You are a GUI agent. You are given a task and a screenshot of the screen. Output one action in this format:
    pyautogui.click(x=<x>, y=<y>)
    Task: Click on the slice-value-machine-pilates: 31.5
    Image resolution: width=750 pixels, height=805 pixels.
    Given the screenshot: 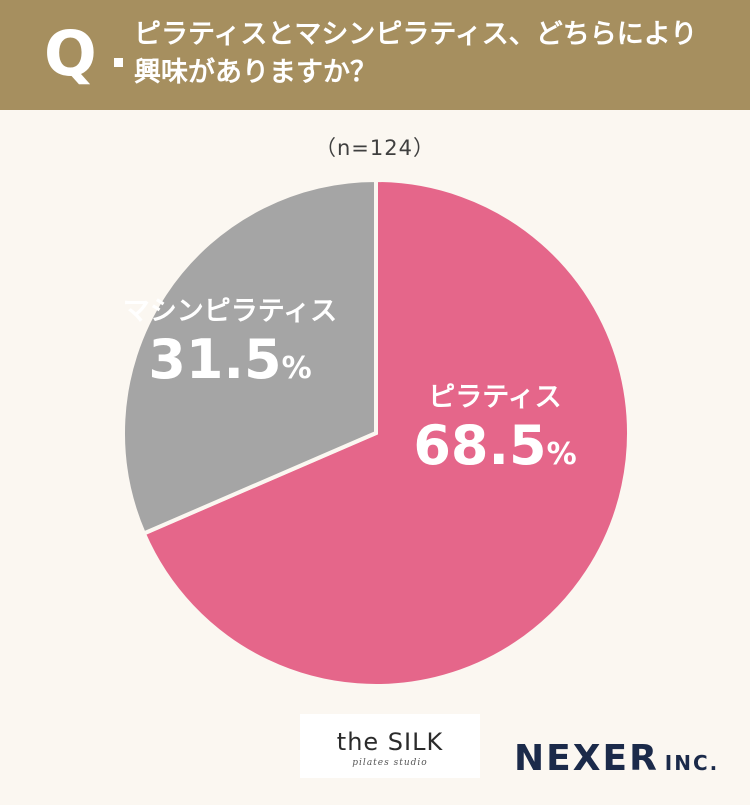 What is the action you would take?
    pyautogui.click(x=215, y=359)
    